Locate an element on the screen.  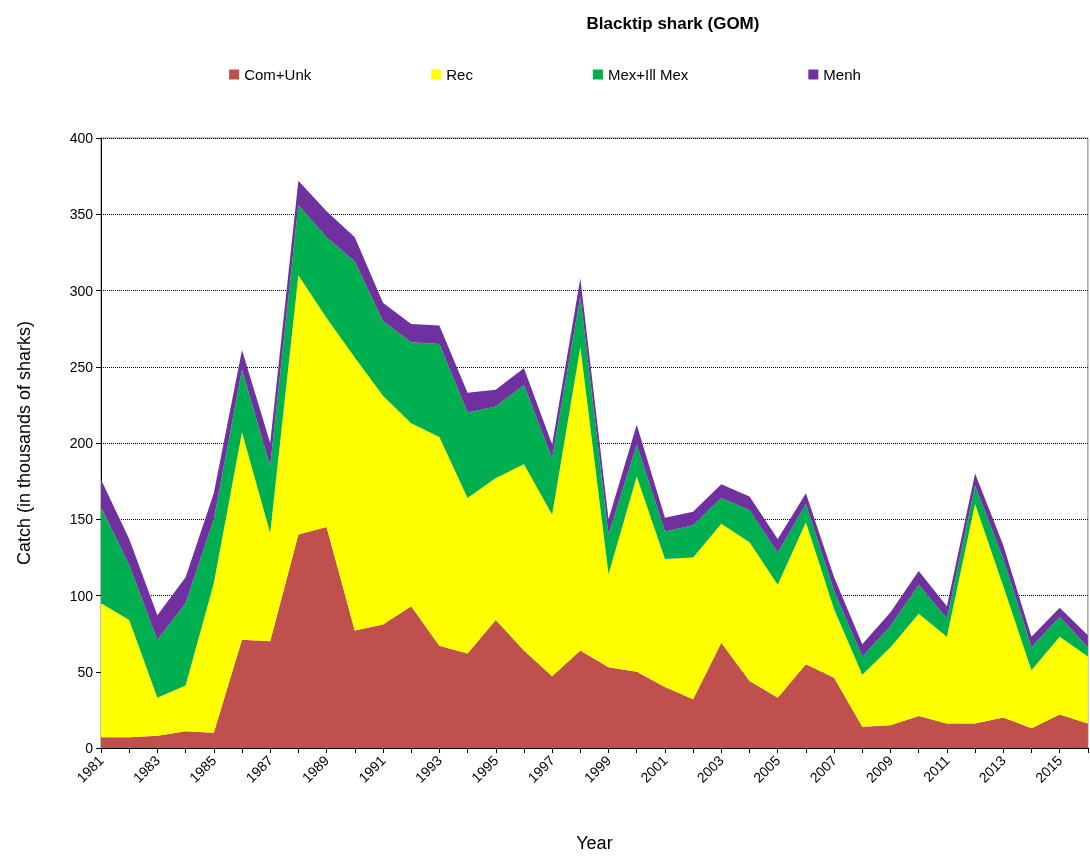
legend-label: Mex+Ill Mex is located at coordinates (648, 74).